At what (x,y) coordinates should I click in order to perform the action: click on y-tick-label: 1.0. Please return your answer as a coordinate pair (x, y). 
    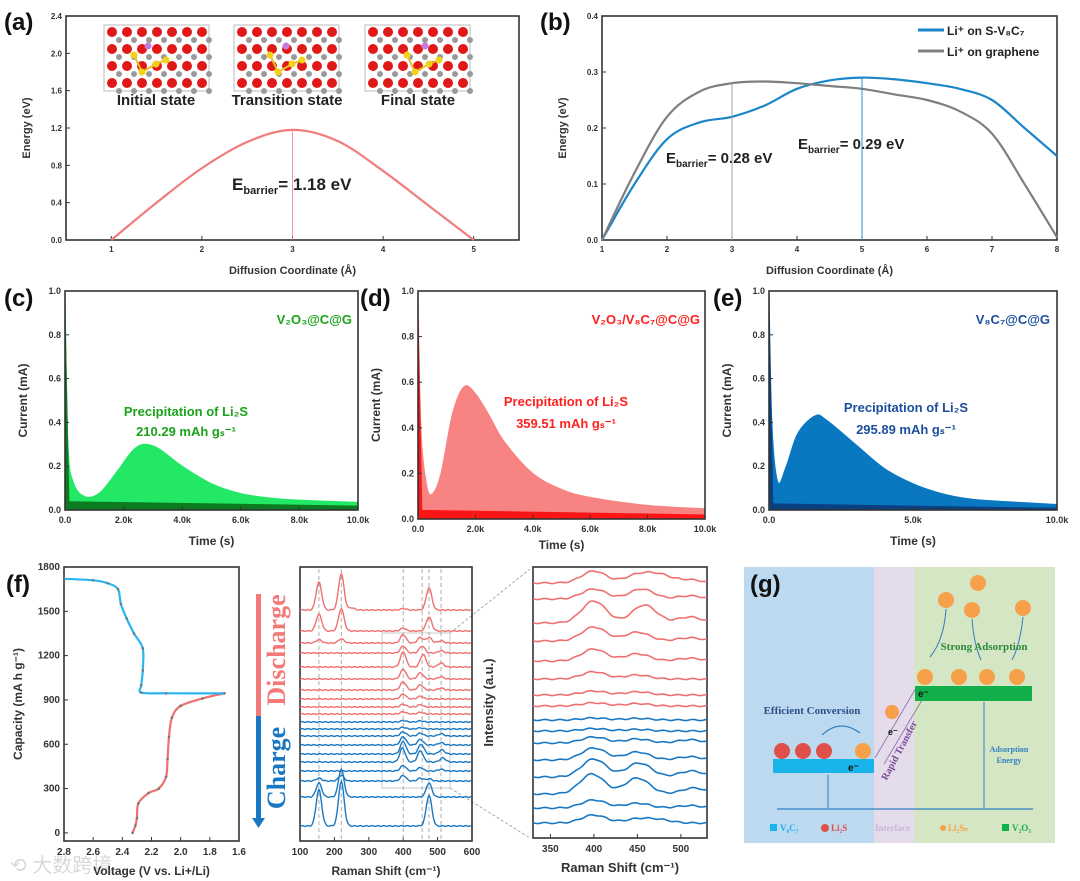
    Looking at the image, I should click on (758, 291).